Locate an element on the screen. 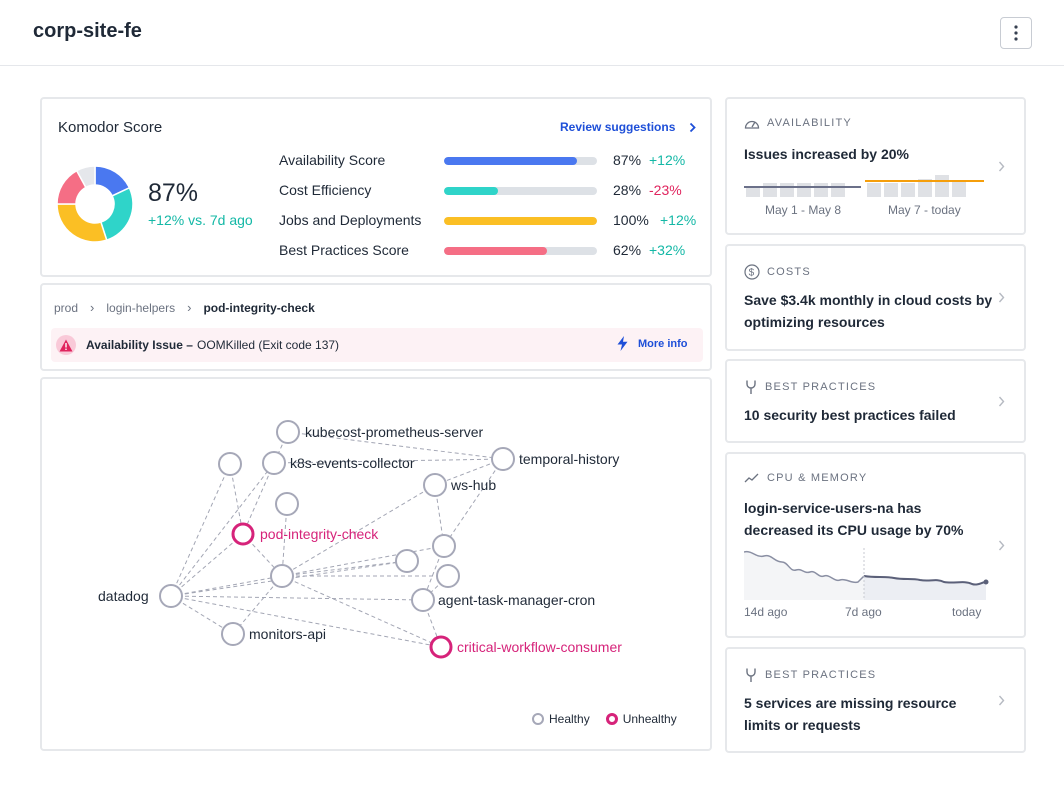 Image resolution: width=1064 pixels, height=800 pixels. legend-healthy: Healthy is located at coordinates (569, 719).